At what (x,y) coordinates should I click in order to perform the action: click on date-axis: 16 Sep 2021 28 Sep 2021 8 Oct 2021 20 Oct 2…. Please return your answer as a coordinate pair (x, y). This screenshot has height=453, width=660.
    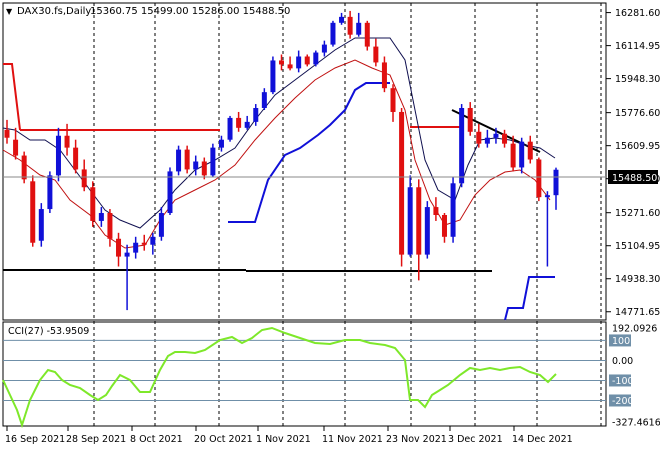
    Looking at the image, I should click on (289, 435).